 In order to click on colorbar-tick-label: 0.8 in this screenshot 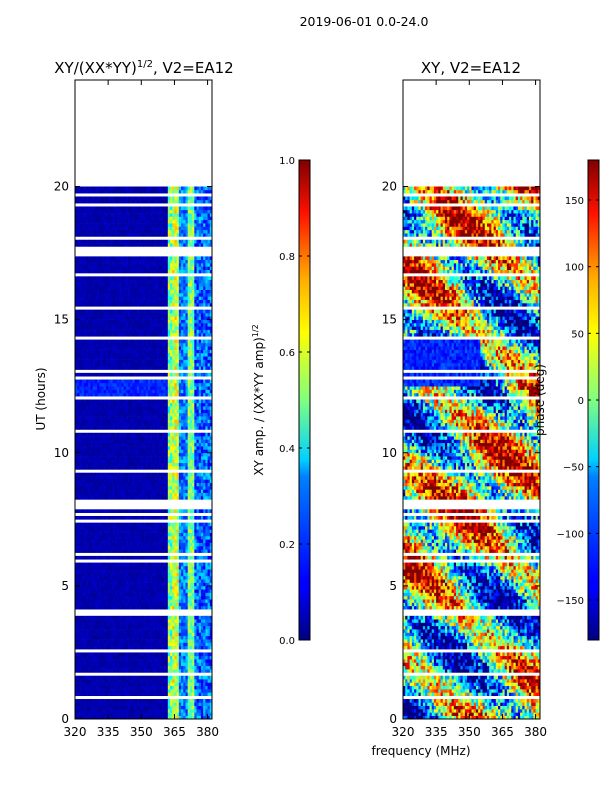, I will do `click(287, 257)`.